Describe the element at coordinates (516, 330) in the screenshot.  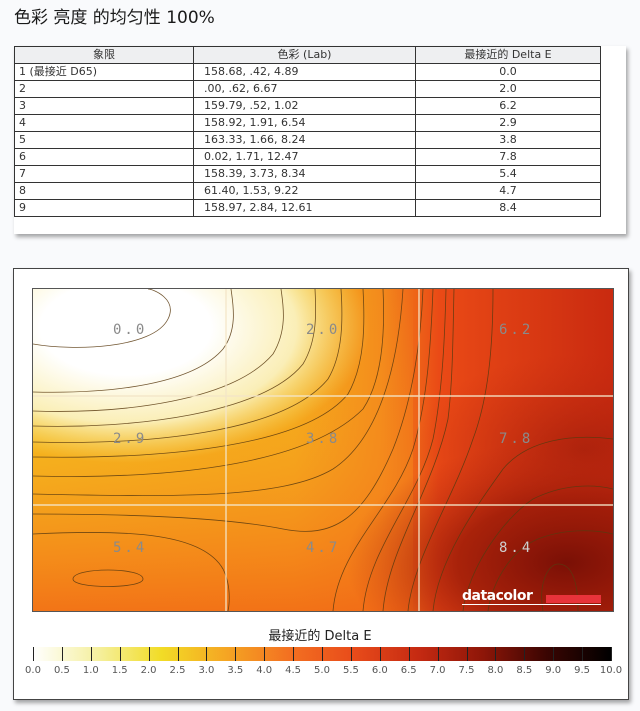
I see `heatmap-cell-label: 6.2` at that location.